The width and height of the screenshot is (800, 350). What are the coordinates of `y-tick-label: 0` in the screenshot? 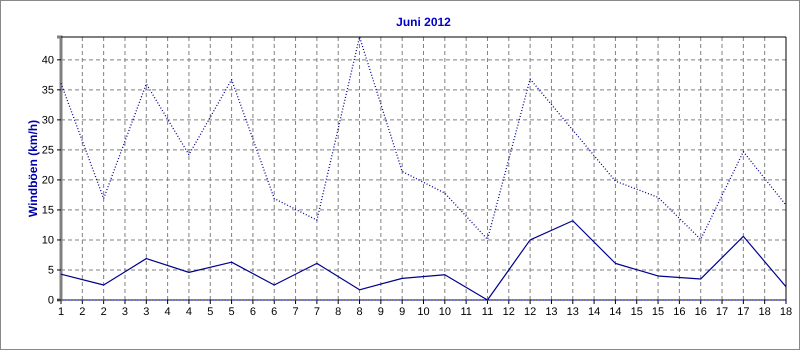 It's located at (51, 300).